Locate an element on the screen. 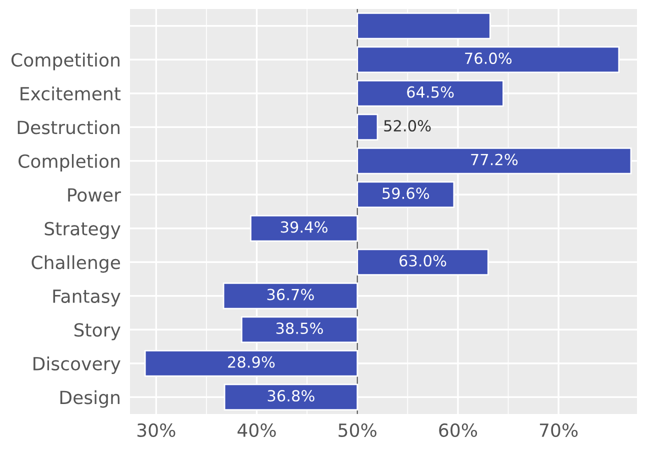 The height and width of the screenshot is (450, 650). x-tick-label: 30% is located at coordinates (156, 430).